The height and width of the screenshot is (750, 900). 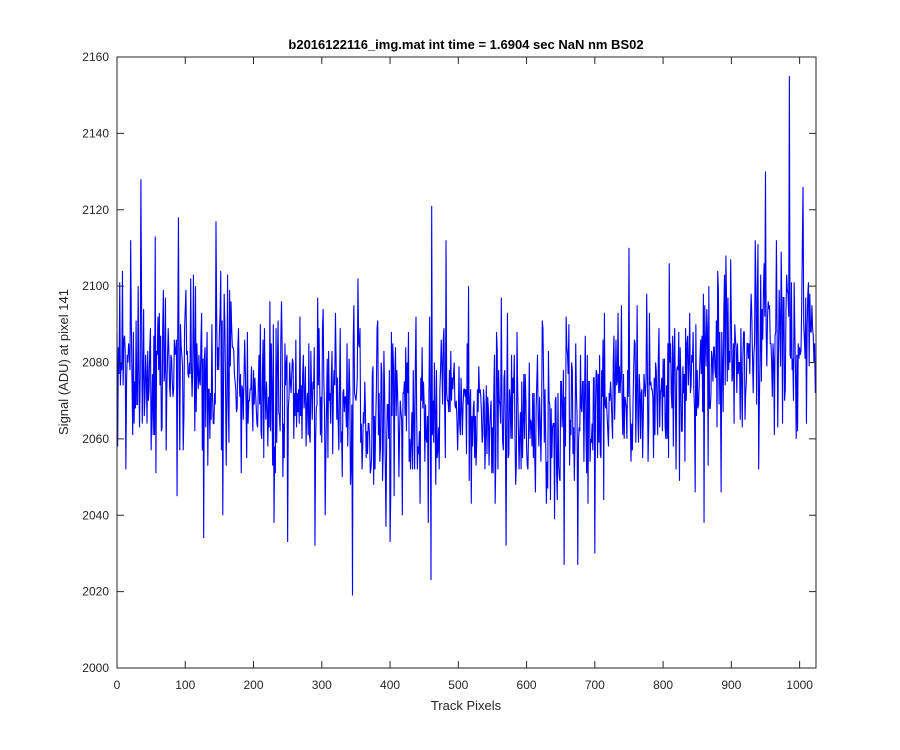 I want to click on x-tick-label: 800, so click(x=663, y=685).